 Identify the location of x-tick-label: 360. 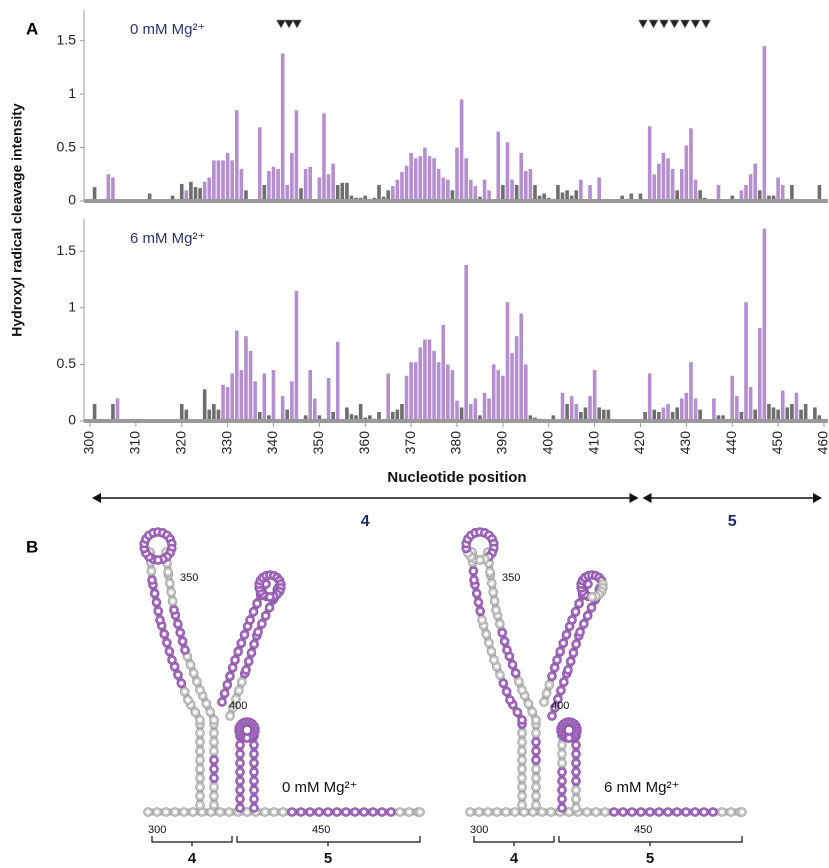
(364, 443).